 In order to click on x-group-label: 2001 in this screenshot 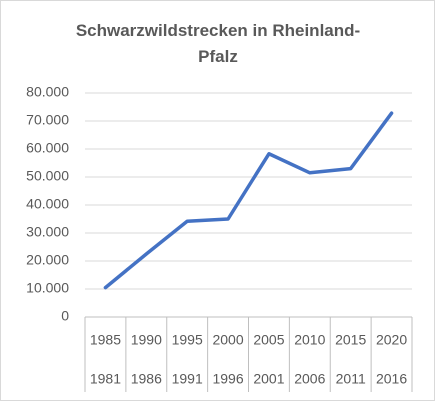, I will do `click(268, 379)`.